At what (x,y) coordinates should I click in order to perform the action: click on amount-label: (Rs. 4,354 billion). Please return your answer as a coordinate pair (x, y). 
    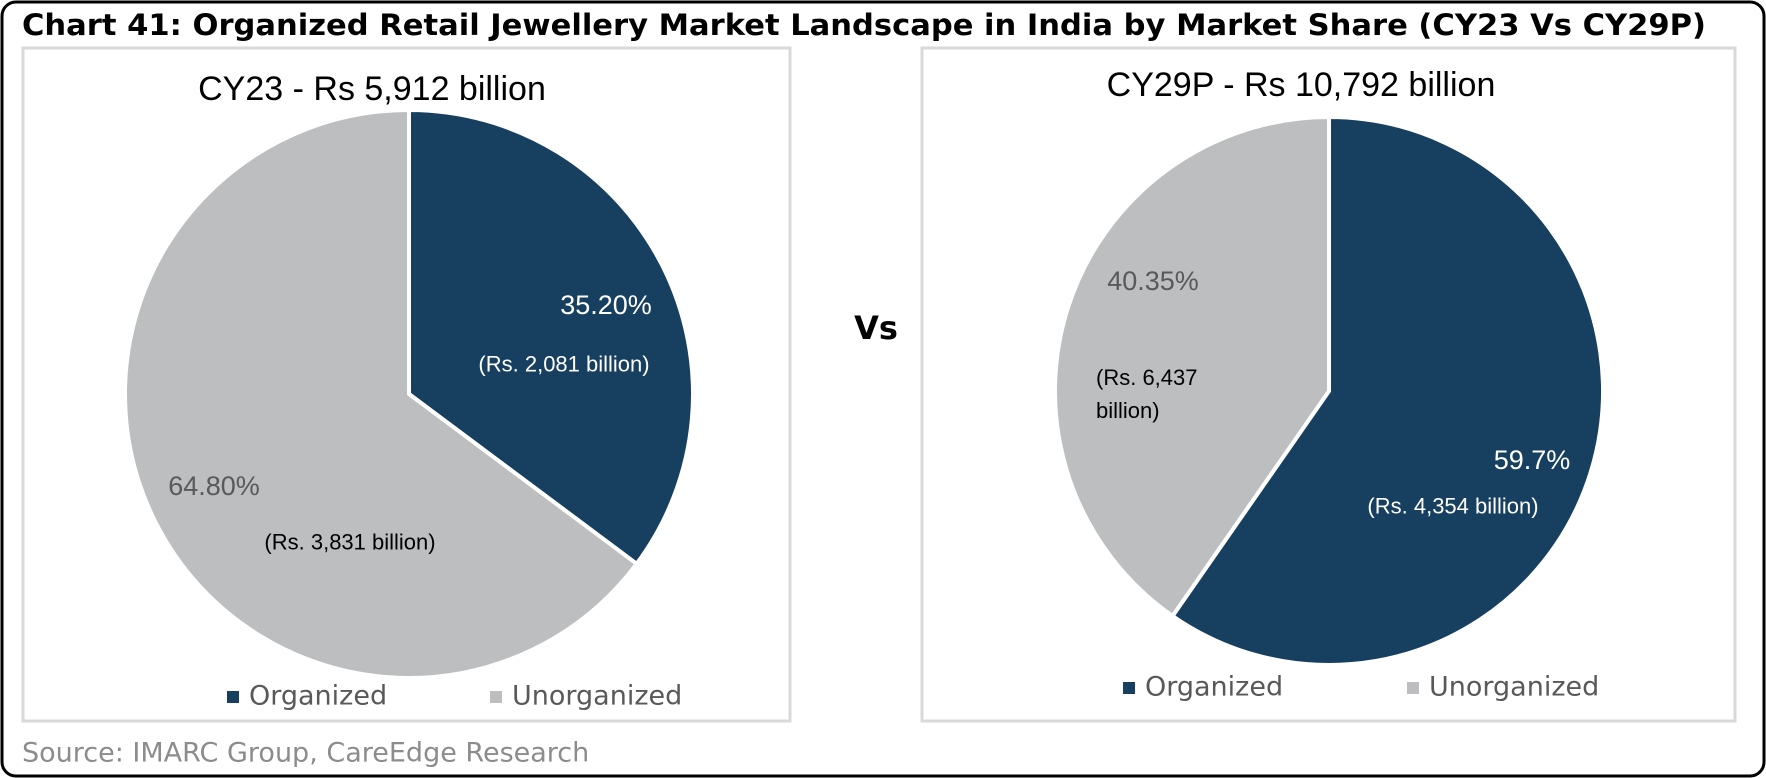
    Looking at the image, I should click on (1453, 506).